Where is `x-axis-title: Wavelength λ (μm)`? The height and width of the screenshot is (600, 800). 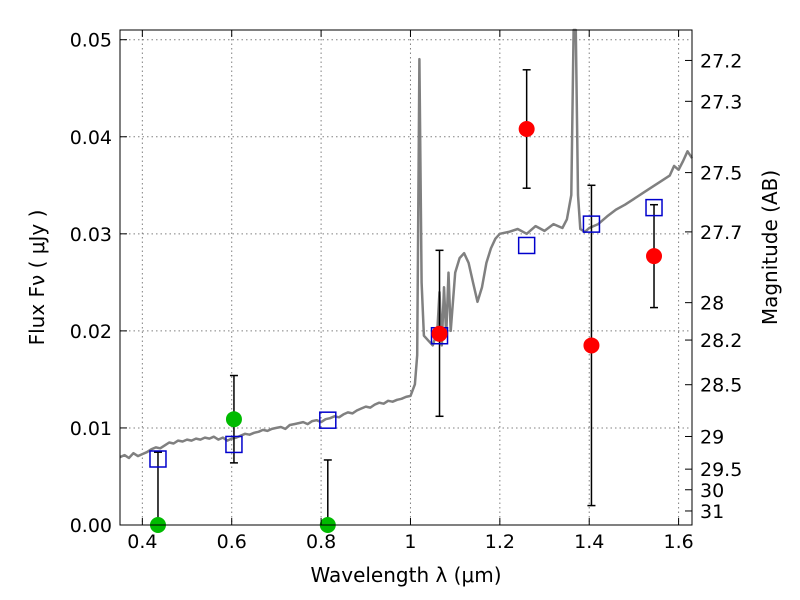
x-axis-title: Wavelength λ (μm) is located at coordinates (405, 575).